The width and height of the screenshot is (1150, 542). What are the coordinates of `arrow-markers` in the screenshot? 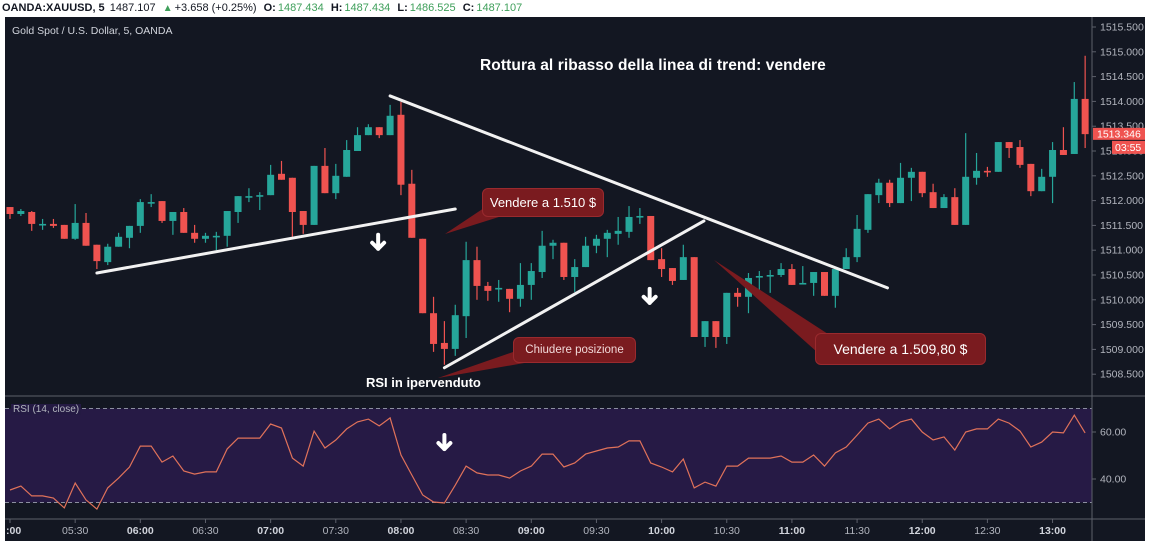 It's located at (514, 342).